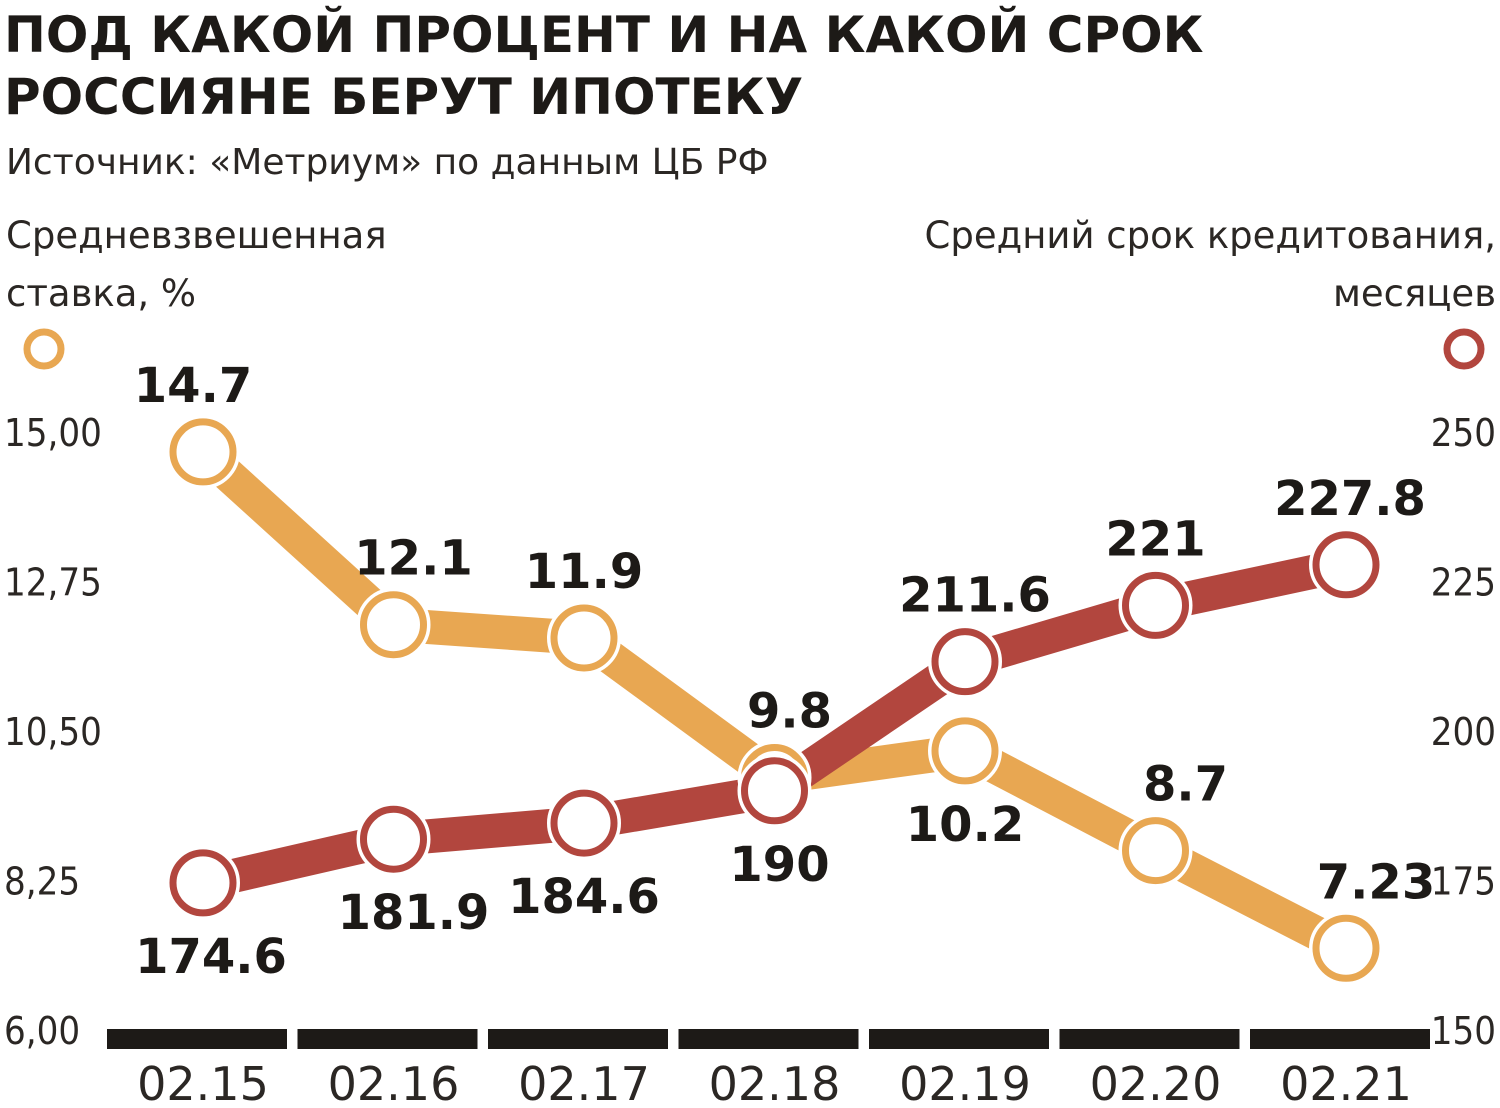 This screenshot has width=1500, height=1108. I want to click on x-axis: 02.15 02.16 02.17 02.18 02.19 02.20 02.21, so click(768, 1068).